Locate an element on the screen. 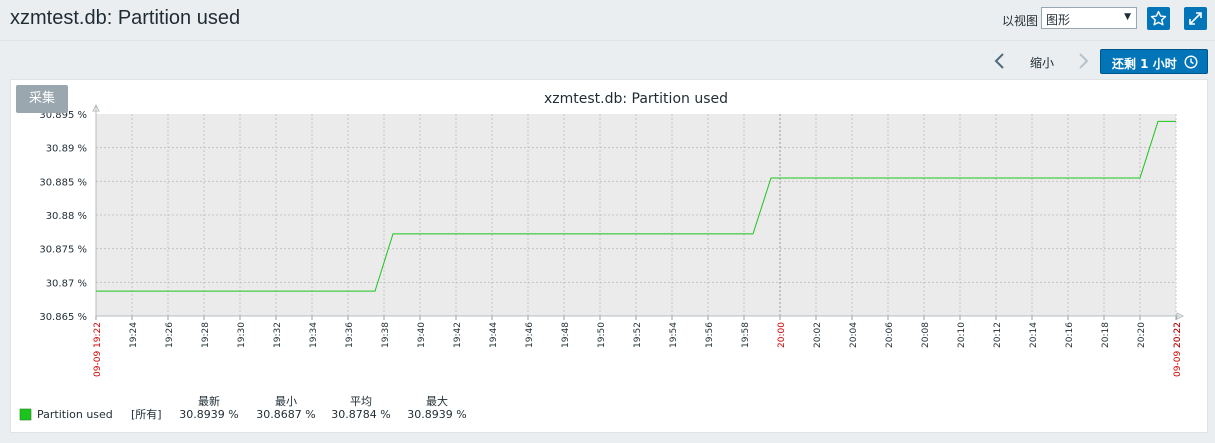  x-tick-label: 20:20 is located at coordinates (1142, 335).